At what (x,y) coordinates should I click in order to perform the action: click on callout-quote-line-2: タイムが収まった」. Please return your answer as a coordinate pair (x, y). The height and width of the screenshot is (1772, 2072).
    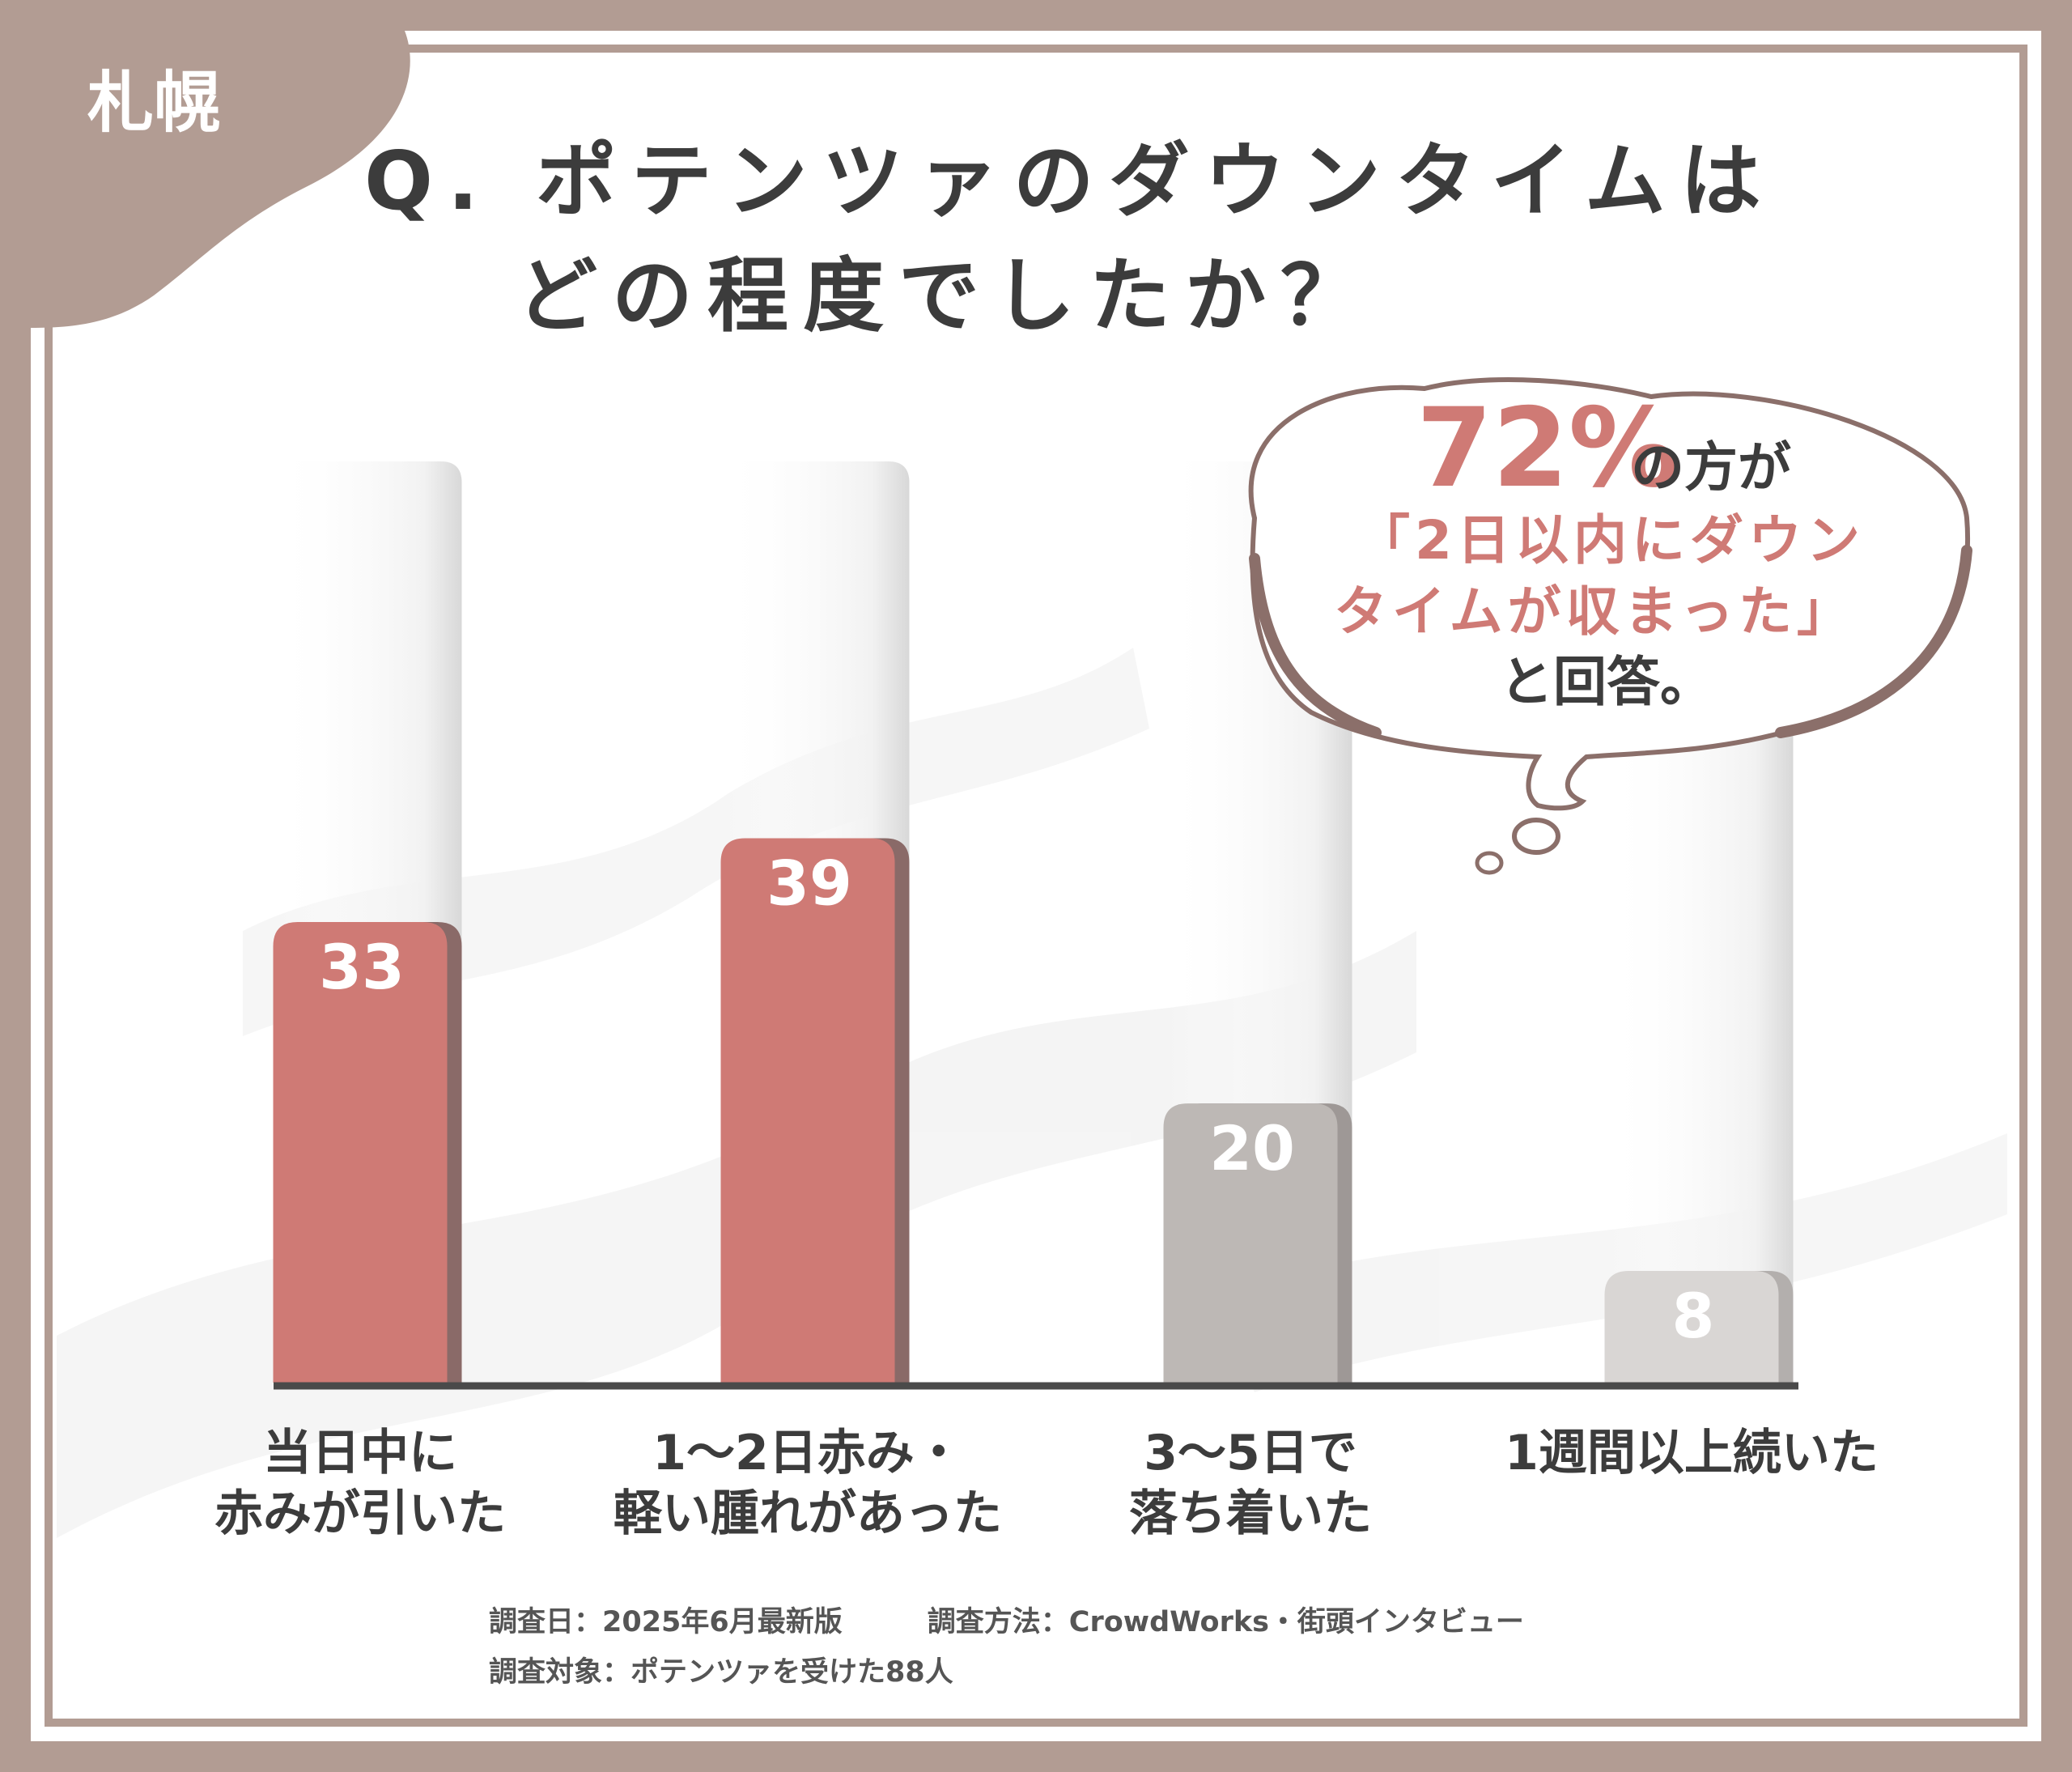
    Looking at the image, I should click on (1594, 612).